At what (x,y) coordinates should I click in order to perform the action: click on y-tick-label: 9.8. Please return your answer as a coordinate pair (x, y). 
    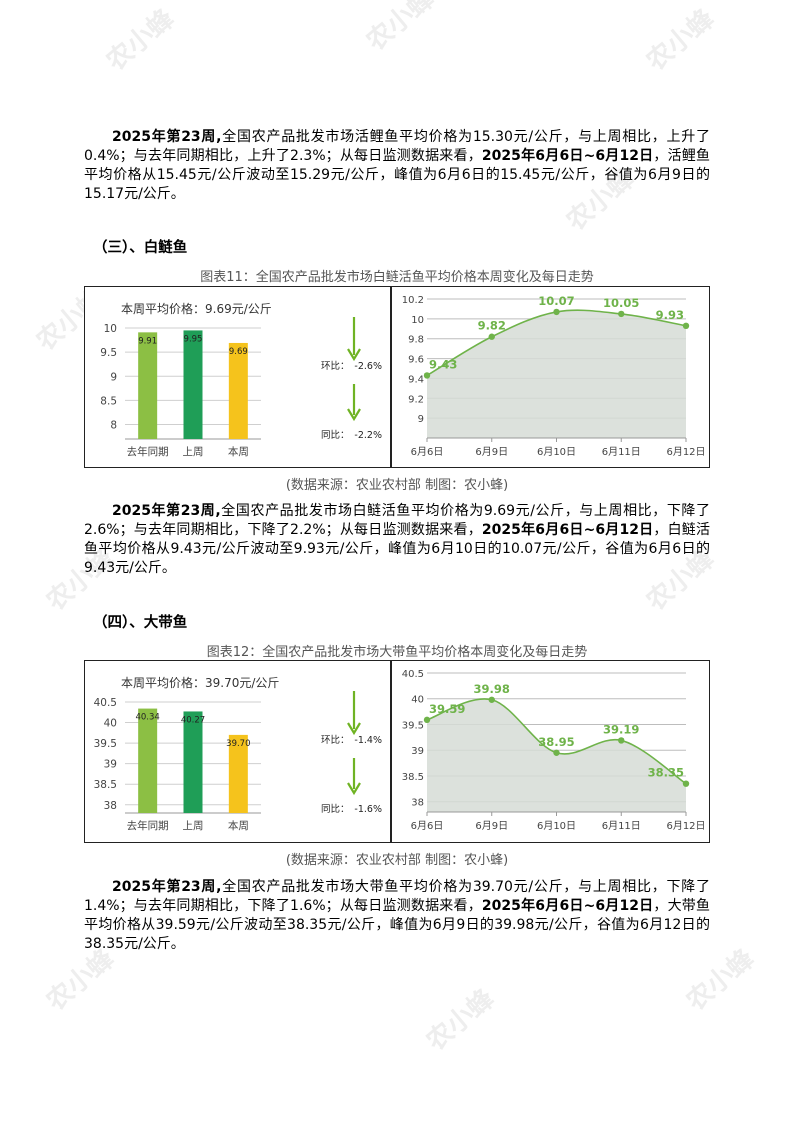
    Looking at the image, I should click on (416, 340).